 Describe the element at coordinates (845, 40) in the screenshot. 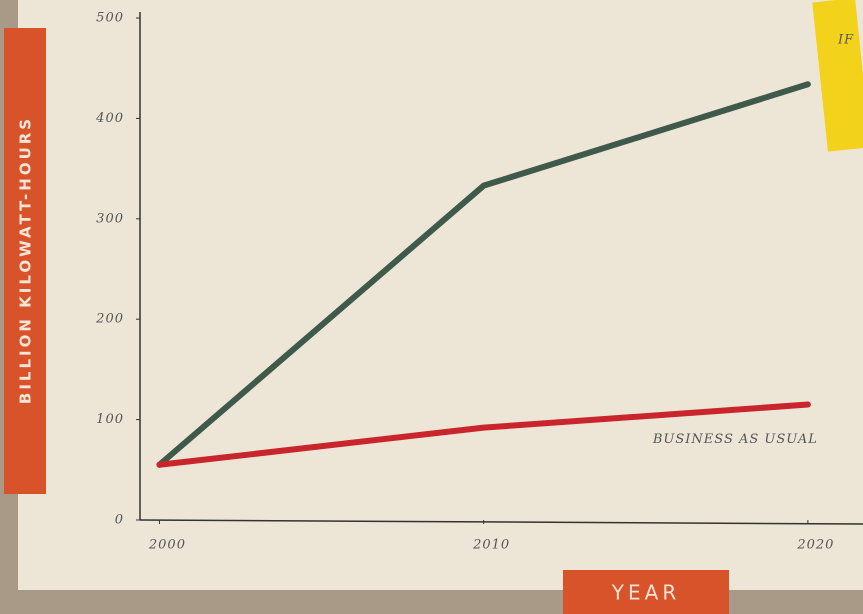

I see `note-text: IF` at that location.